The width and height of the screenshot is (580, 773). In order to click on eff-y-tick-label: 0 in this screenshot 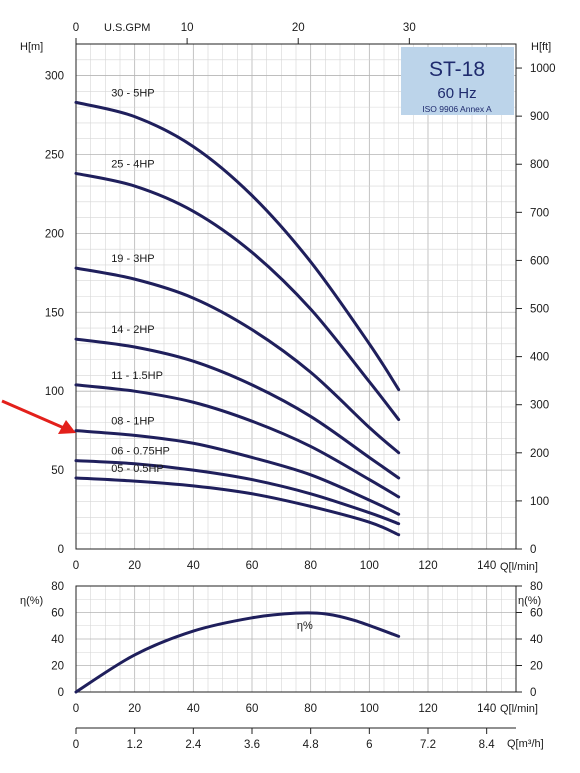, I will do `click(61, 693)`.